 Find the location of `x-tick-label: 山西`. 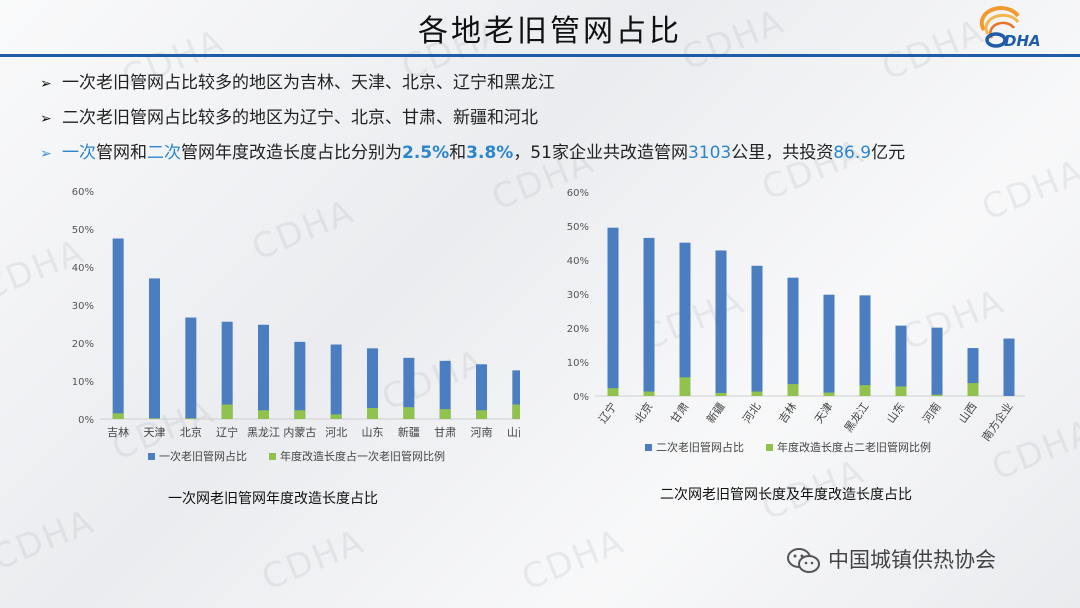

x-tick-label: 山西 is located at coordinates (967, 412).